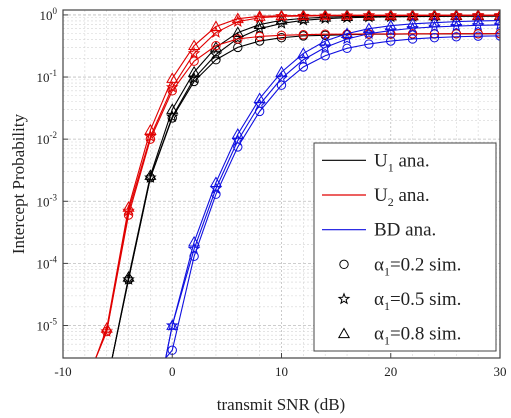 The width and height of the screenshot is (511, 418). Describe the element at coordinates (402, 162) in the screenshot. I see `legend-label: U1 ana.` at that location.